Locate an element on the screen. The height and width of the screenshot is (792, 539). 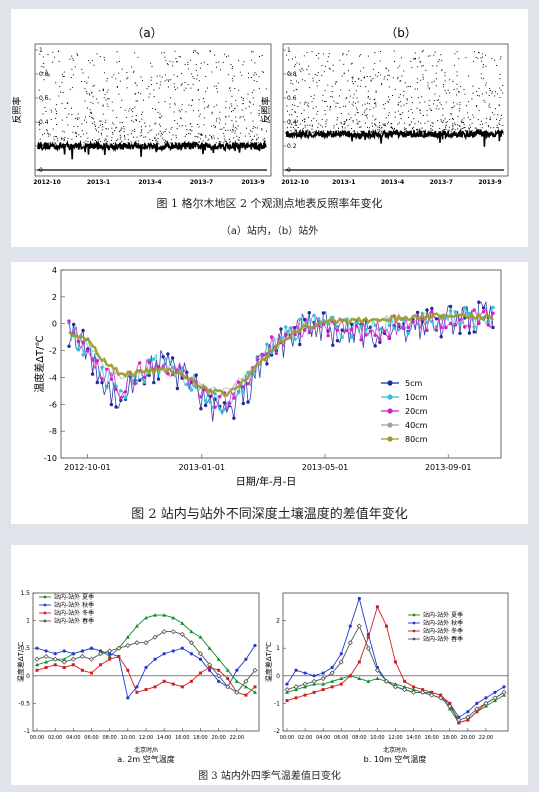
y-tick-label: 0.6 is located at coordinates (44, 98).